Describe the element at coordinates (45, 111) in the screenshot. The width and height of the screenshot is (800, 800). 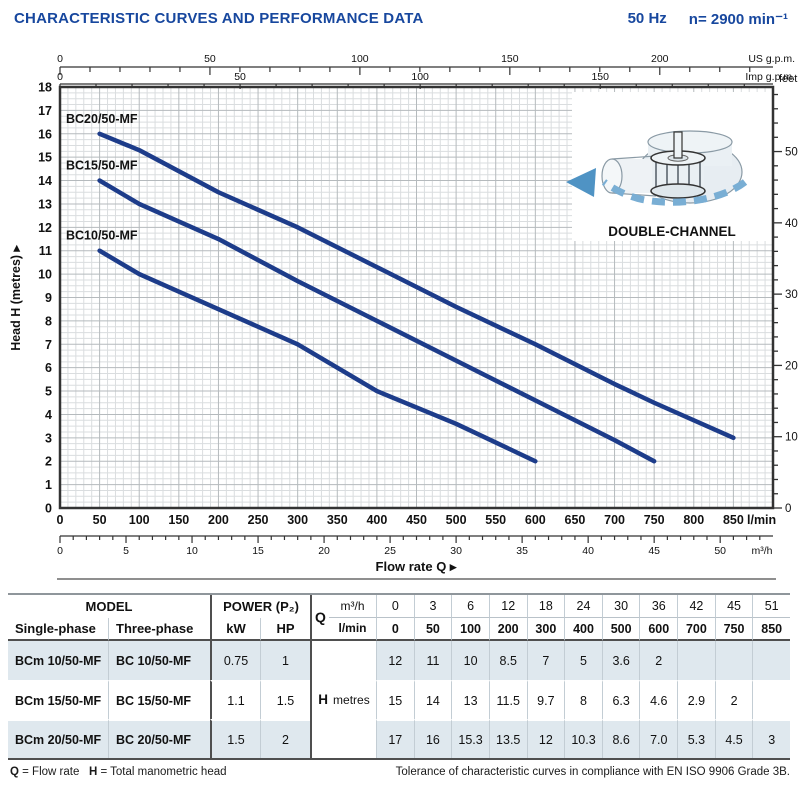
I see `svg-text: 17` at that location.